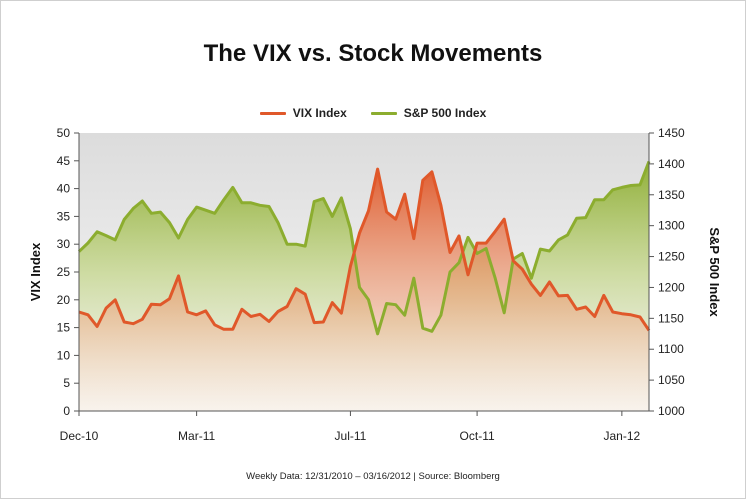 The height and width of the screenshot is (499, 746). I want to click on left-tick-label: 40, so click(64, 189).